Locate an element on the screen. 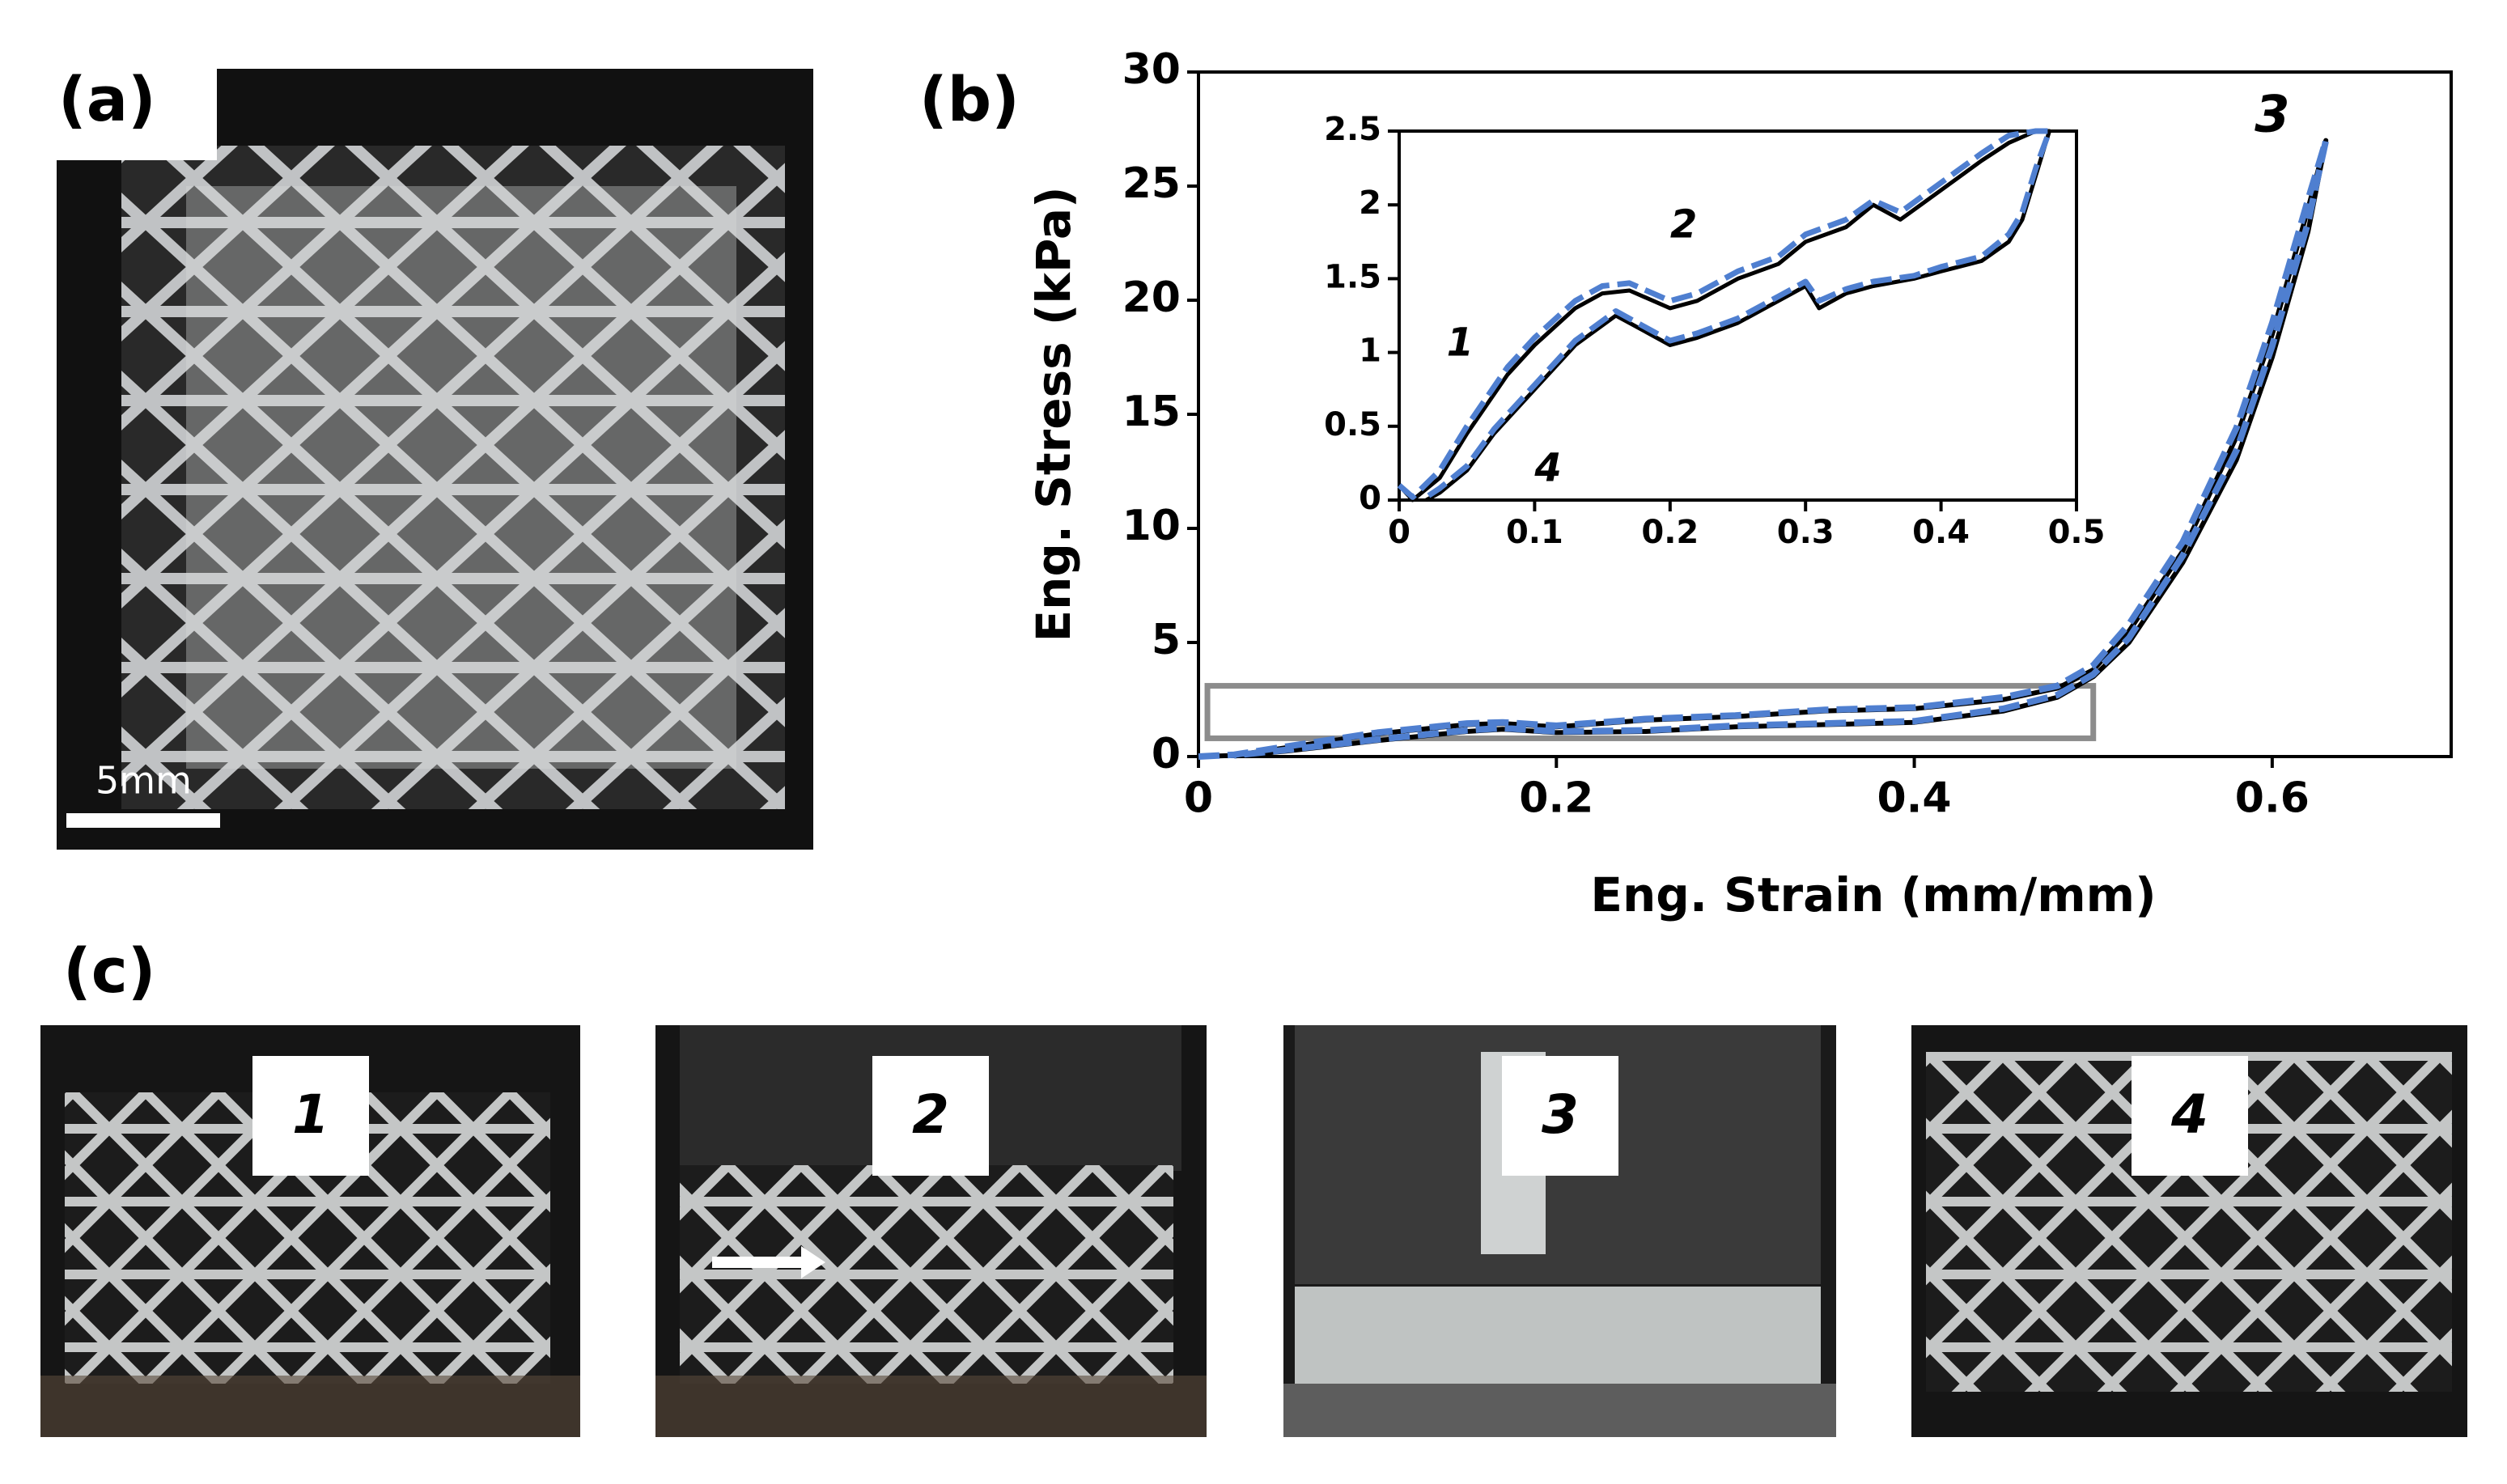  photo-label: 4 is located at coordinates (2189, 1114).